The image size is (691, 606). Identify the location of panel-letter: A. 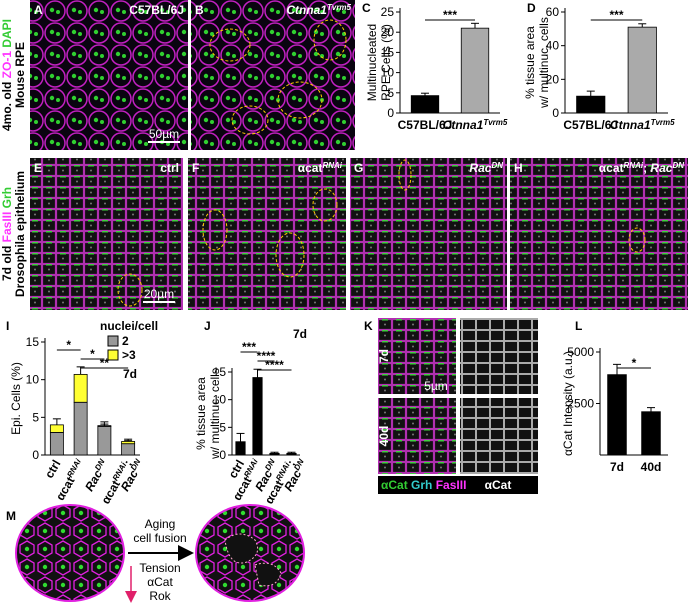
(38, 10).